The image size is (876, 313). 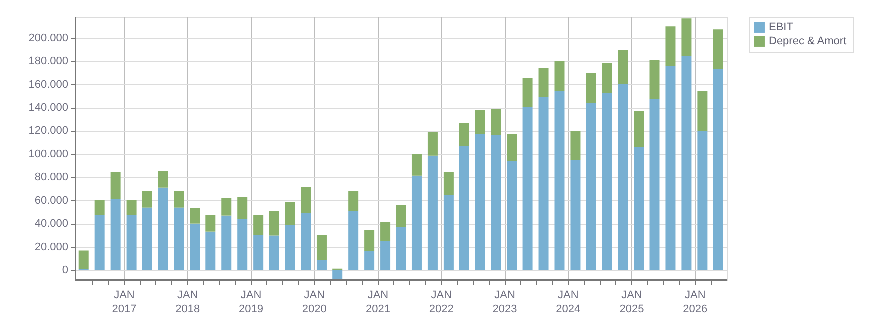 I want to click on legend-label: EBIT, so click(x=781, y=28).